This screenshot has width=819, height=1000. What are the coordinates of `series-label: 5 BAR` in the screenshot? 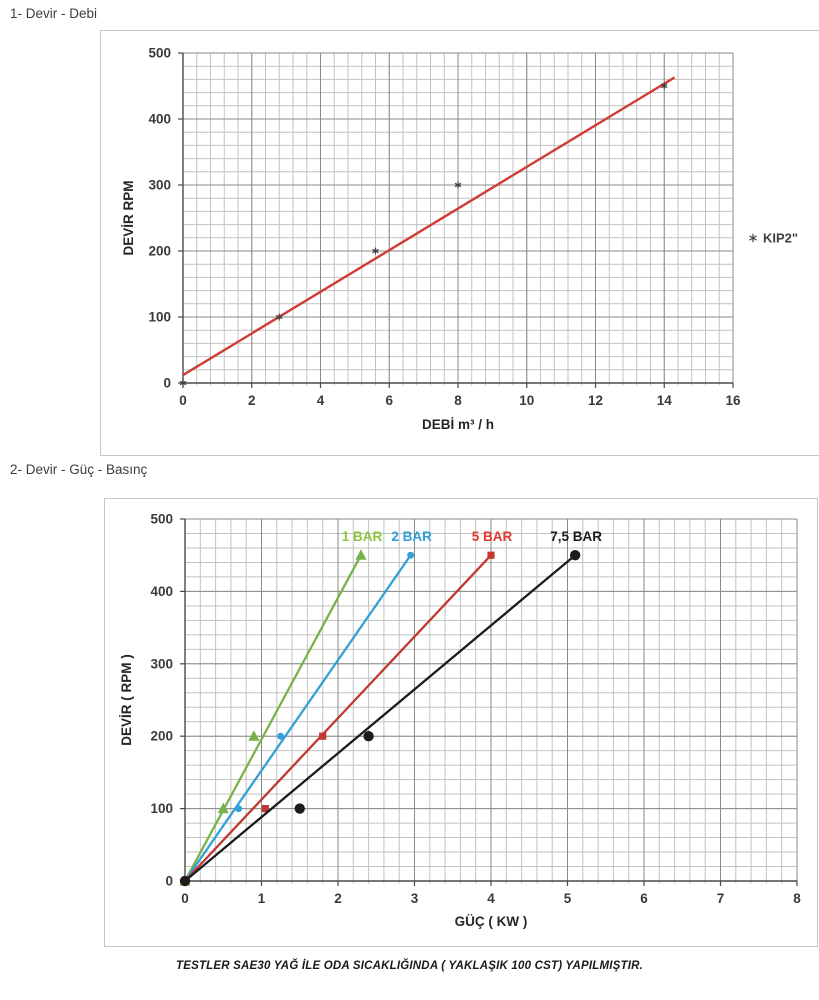 It's located at (492, 536).